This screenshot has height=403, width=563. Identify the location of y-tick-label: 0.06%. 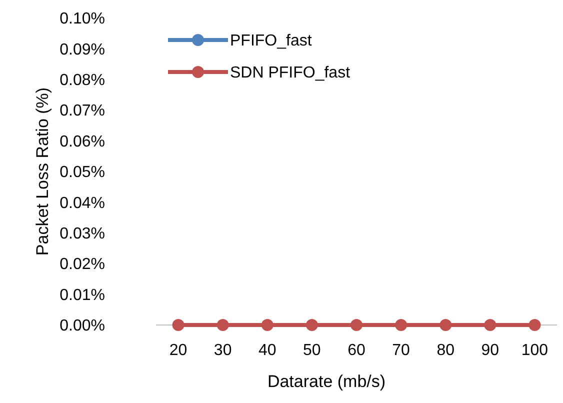
(82, 141).